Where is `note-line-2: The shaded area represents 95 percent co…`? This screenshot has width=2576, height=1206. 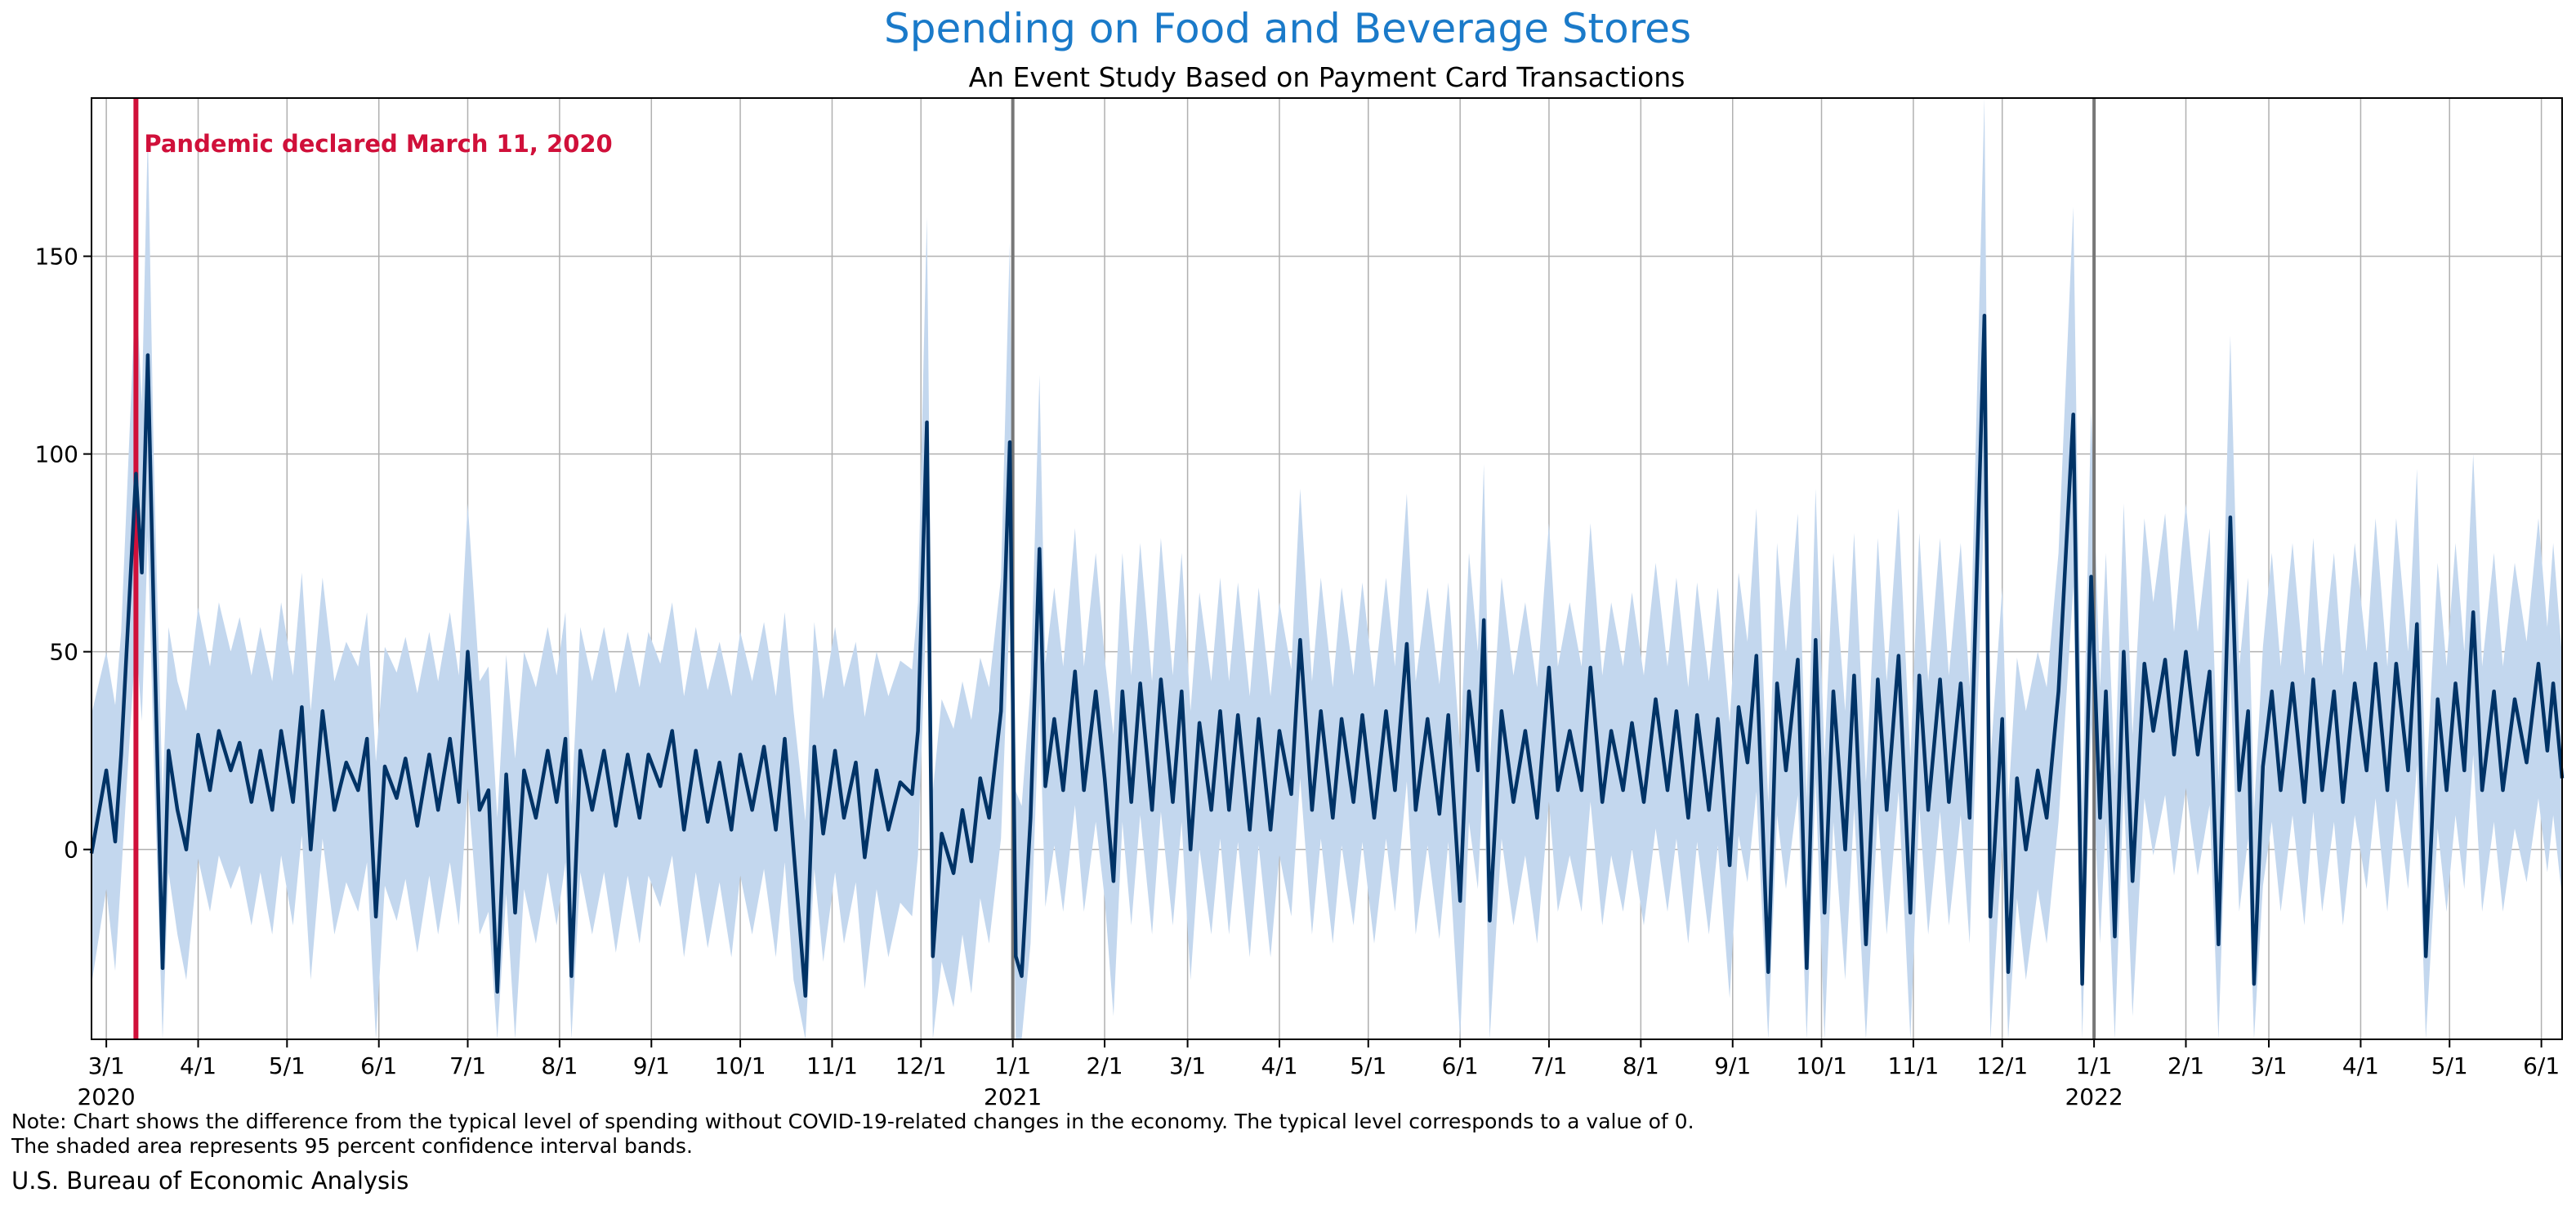
note-line-2: The shaded area represents 95 percent co… is located at coordinates (352, 1146).